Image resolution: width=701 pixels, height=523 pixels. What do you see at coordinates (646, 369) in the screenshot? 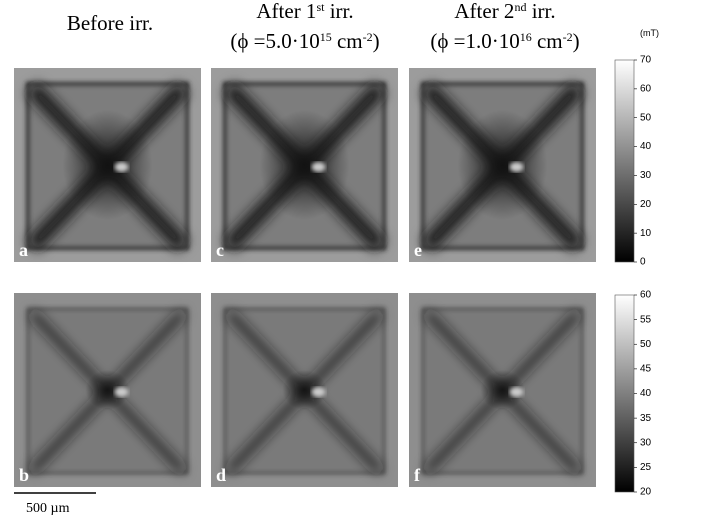
I see `colorbar-tick-label: 45` at bounding box center [646, 369].